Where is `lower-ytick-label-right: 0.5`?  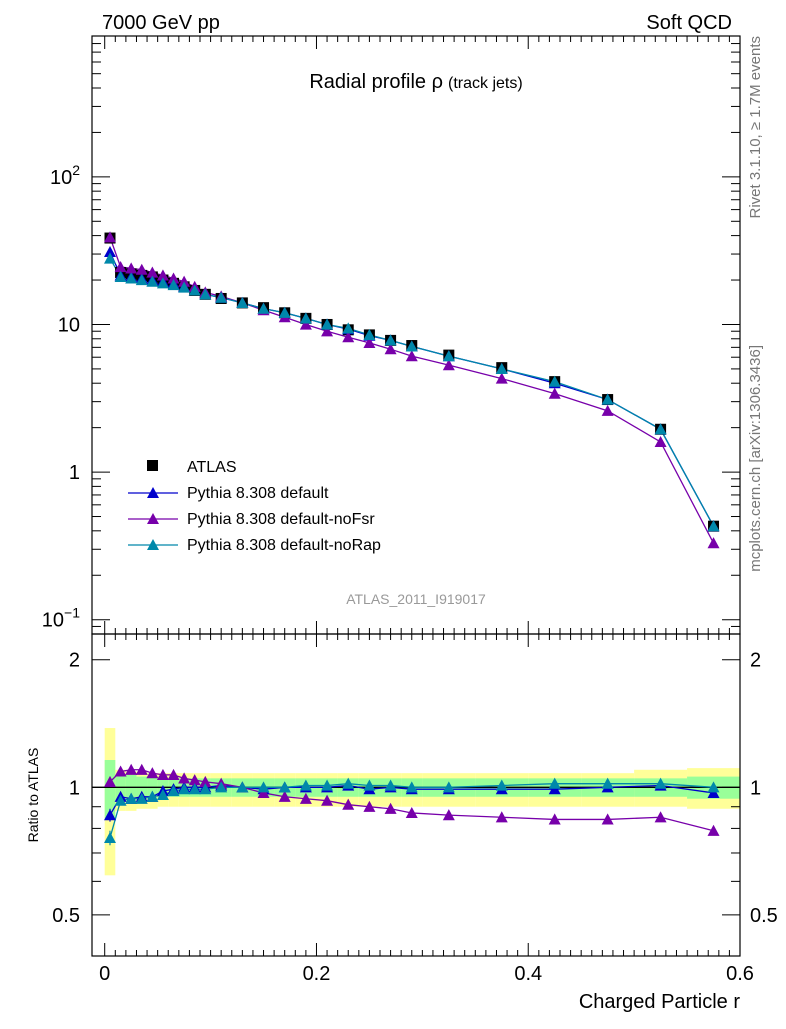 lower-ytick-label-right: 0.5 is located at coordinates (764, 916).